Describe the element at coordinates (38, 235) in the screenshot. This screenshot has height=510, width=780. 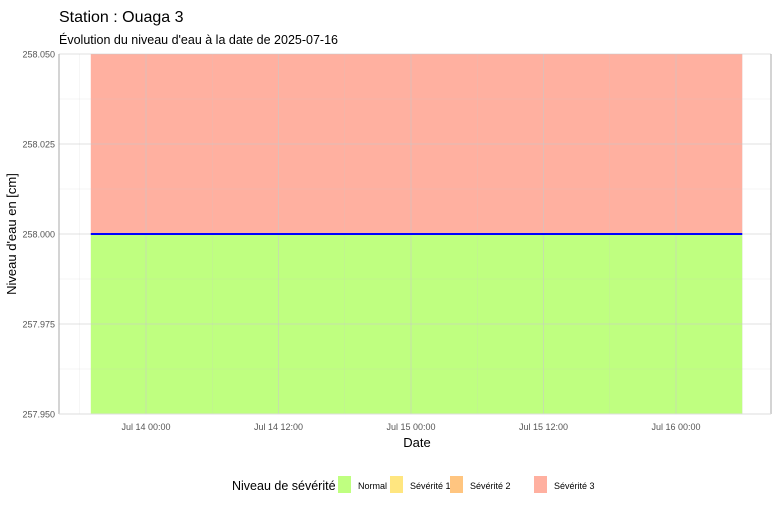
I see `y-tick-label: 258.000` at that location.